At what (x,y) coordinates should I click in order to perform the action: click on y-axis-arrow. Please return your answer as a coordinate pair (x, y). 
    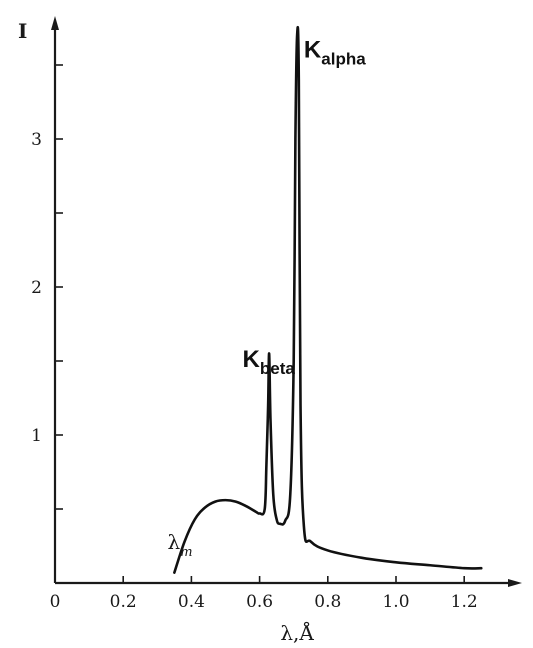
    Looking at the image, I should click on (55, 23).